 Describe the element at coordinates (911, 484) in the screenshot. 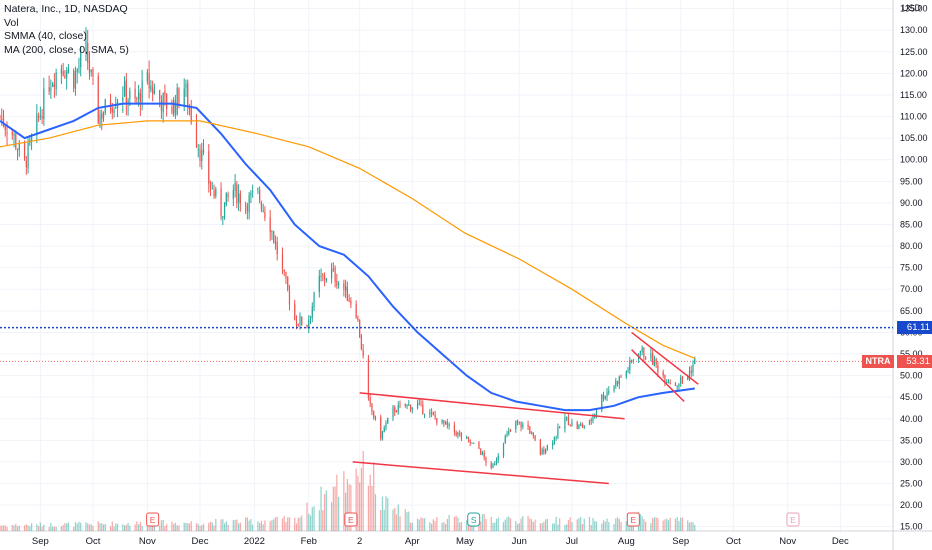

I see `price-tick-label: 25.00` at that location.